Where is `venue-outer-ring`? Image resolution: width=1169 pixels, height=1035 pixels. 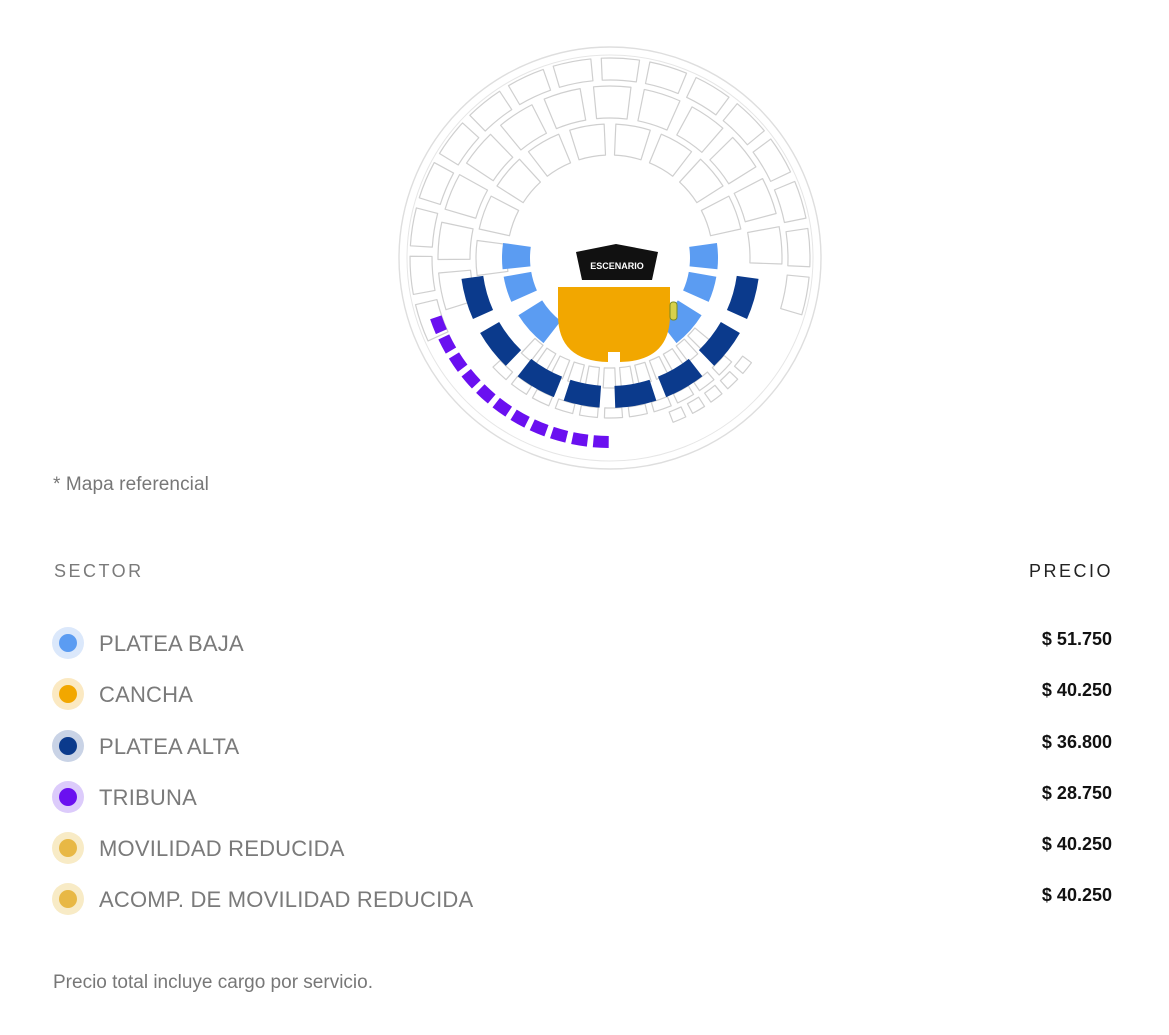
venue-outer-ring is located at coordinates (610, 258).